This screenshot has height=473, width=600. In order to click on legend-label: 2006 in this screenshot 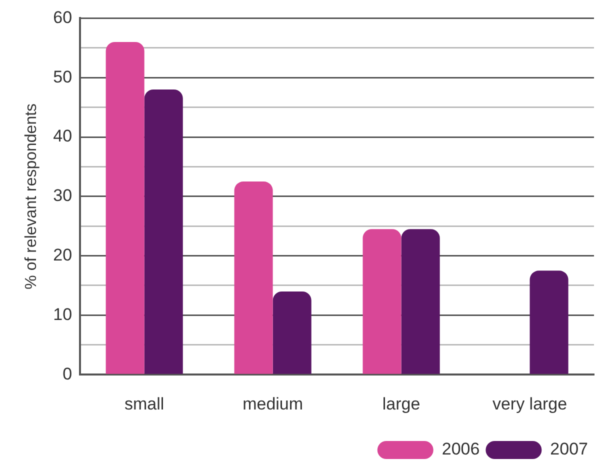, I will do `click(461, 449)`.